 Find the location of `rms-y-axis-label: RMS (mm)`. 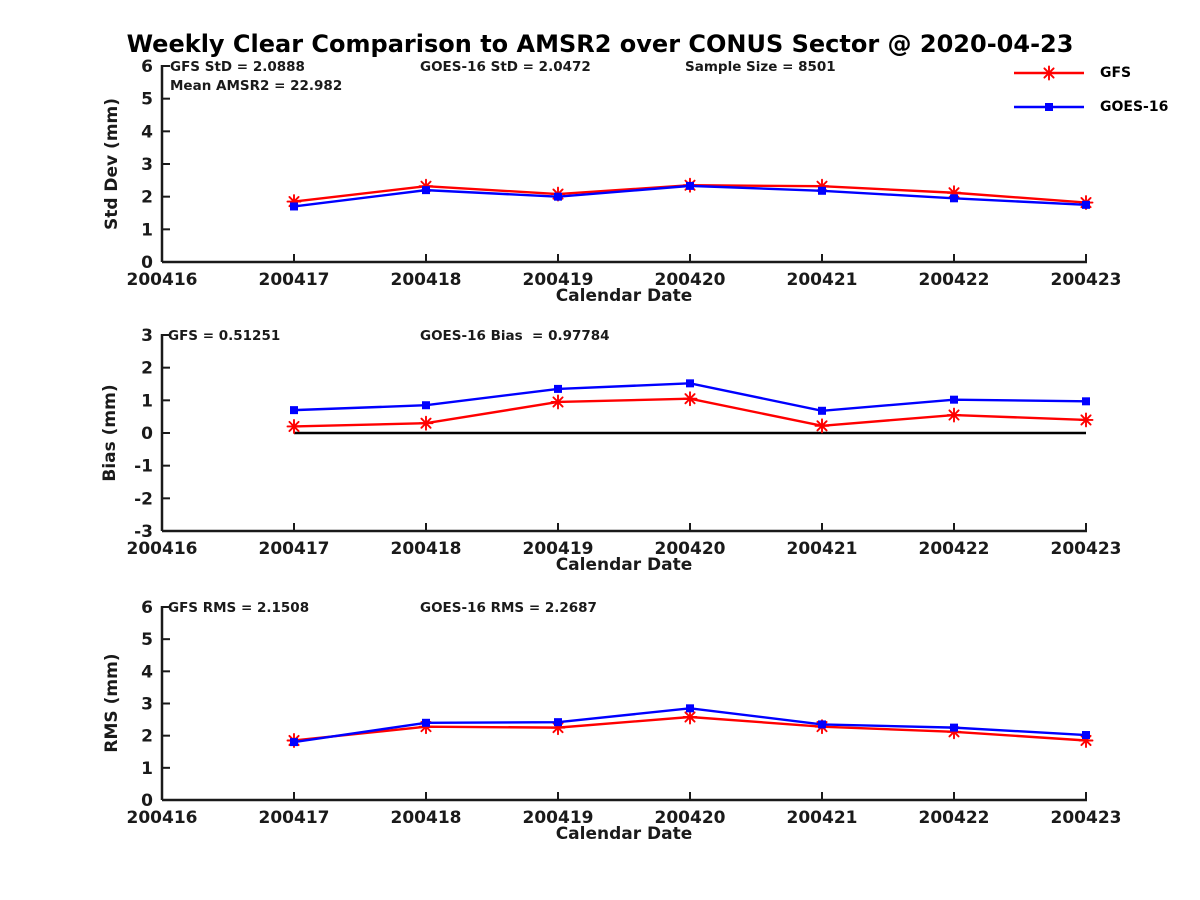

rms-y-axis-label: RMS (mm) is located at coordinates (112, 703).